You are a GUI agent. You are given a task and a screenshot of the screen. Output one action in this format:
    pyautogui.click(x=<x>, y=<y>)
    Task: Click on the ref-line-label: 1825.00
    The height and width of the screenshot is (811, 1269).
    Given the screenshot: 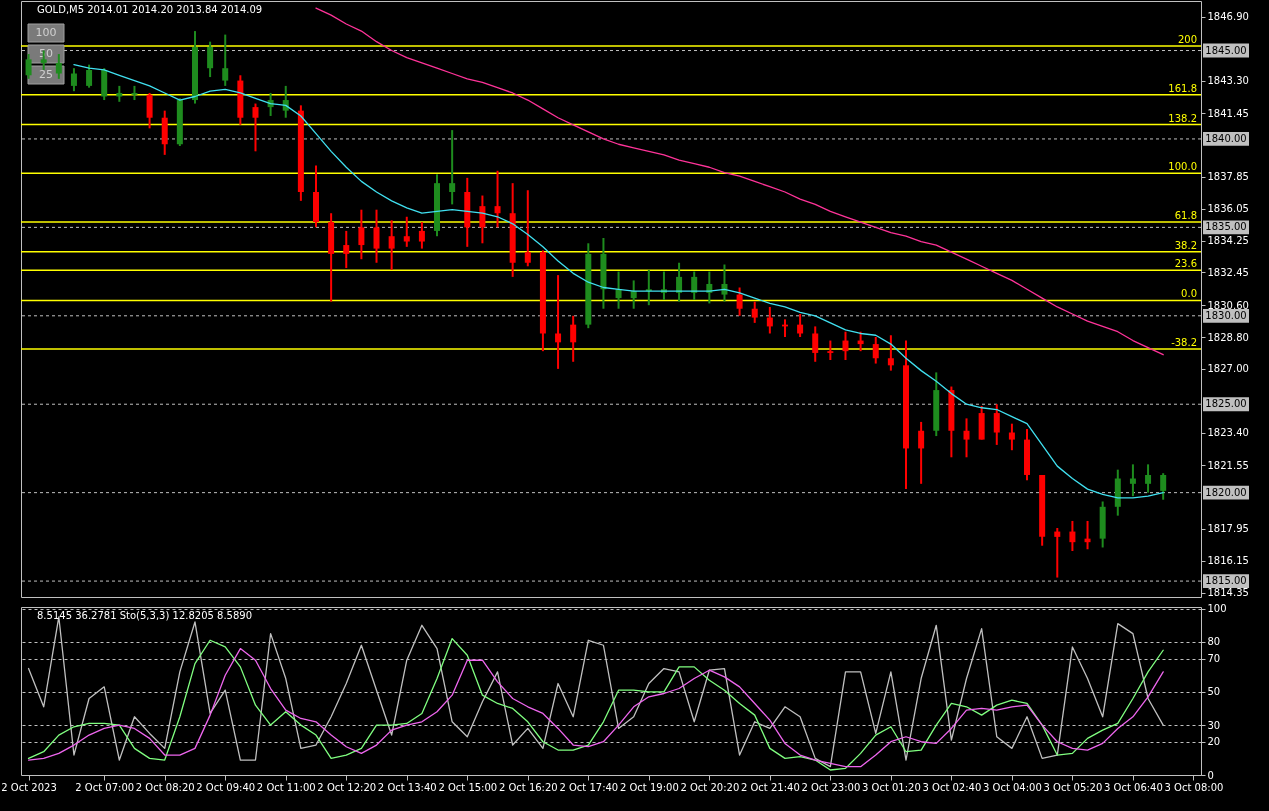 What is the action you would take?
    pyautogui.click(x=1226, y=404)
    